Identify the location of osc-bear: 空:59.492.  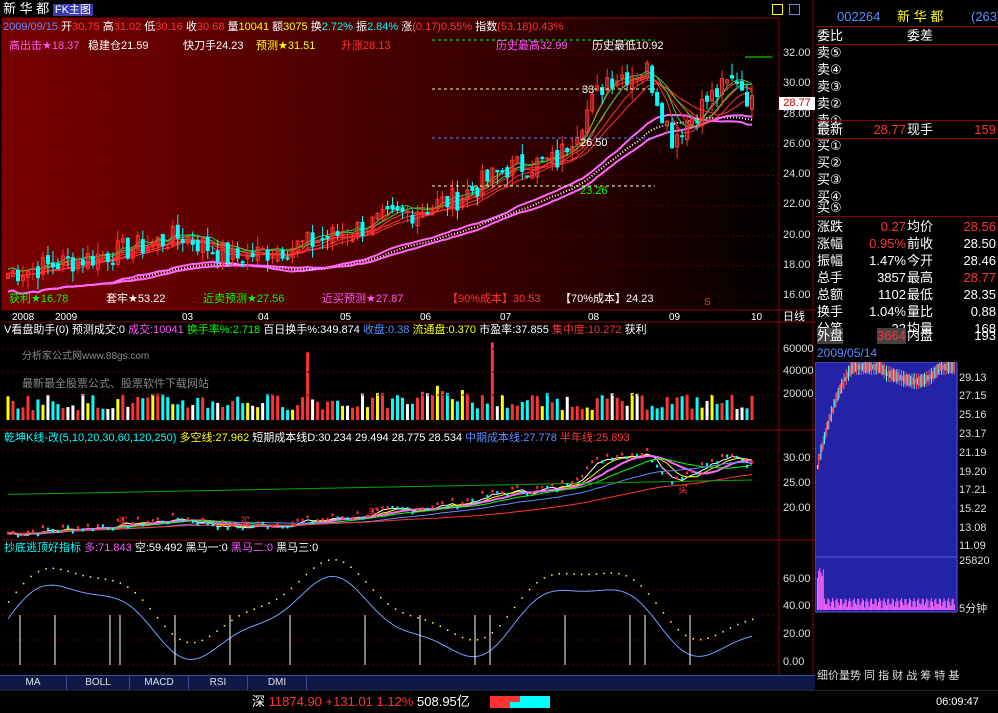
(158, 548).